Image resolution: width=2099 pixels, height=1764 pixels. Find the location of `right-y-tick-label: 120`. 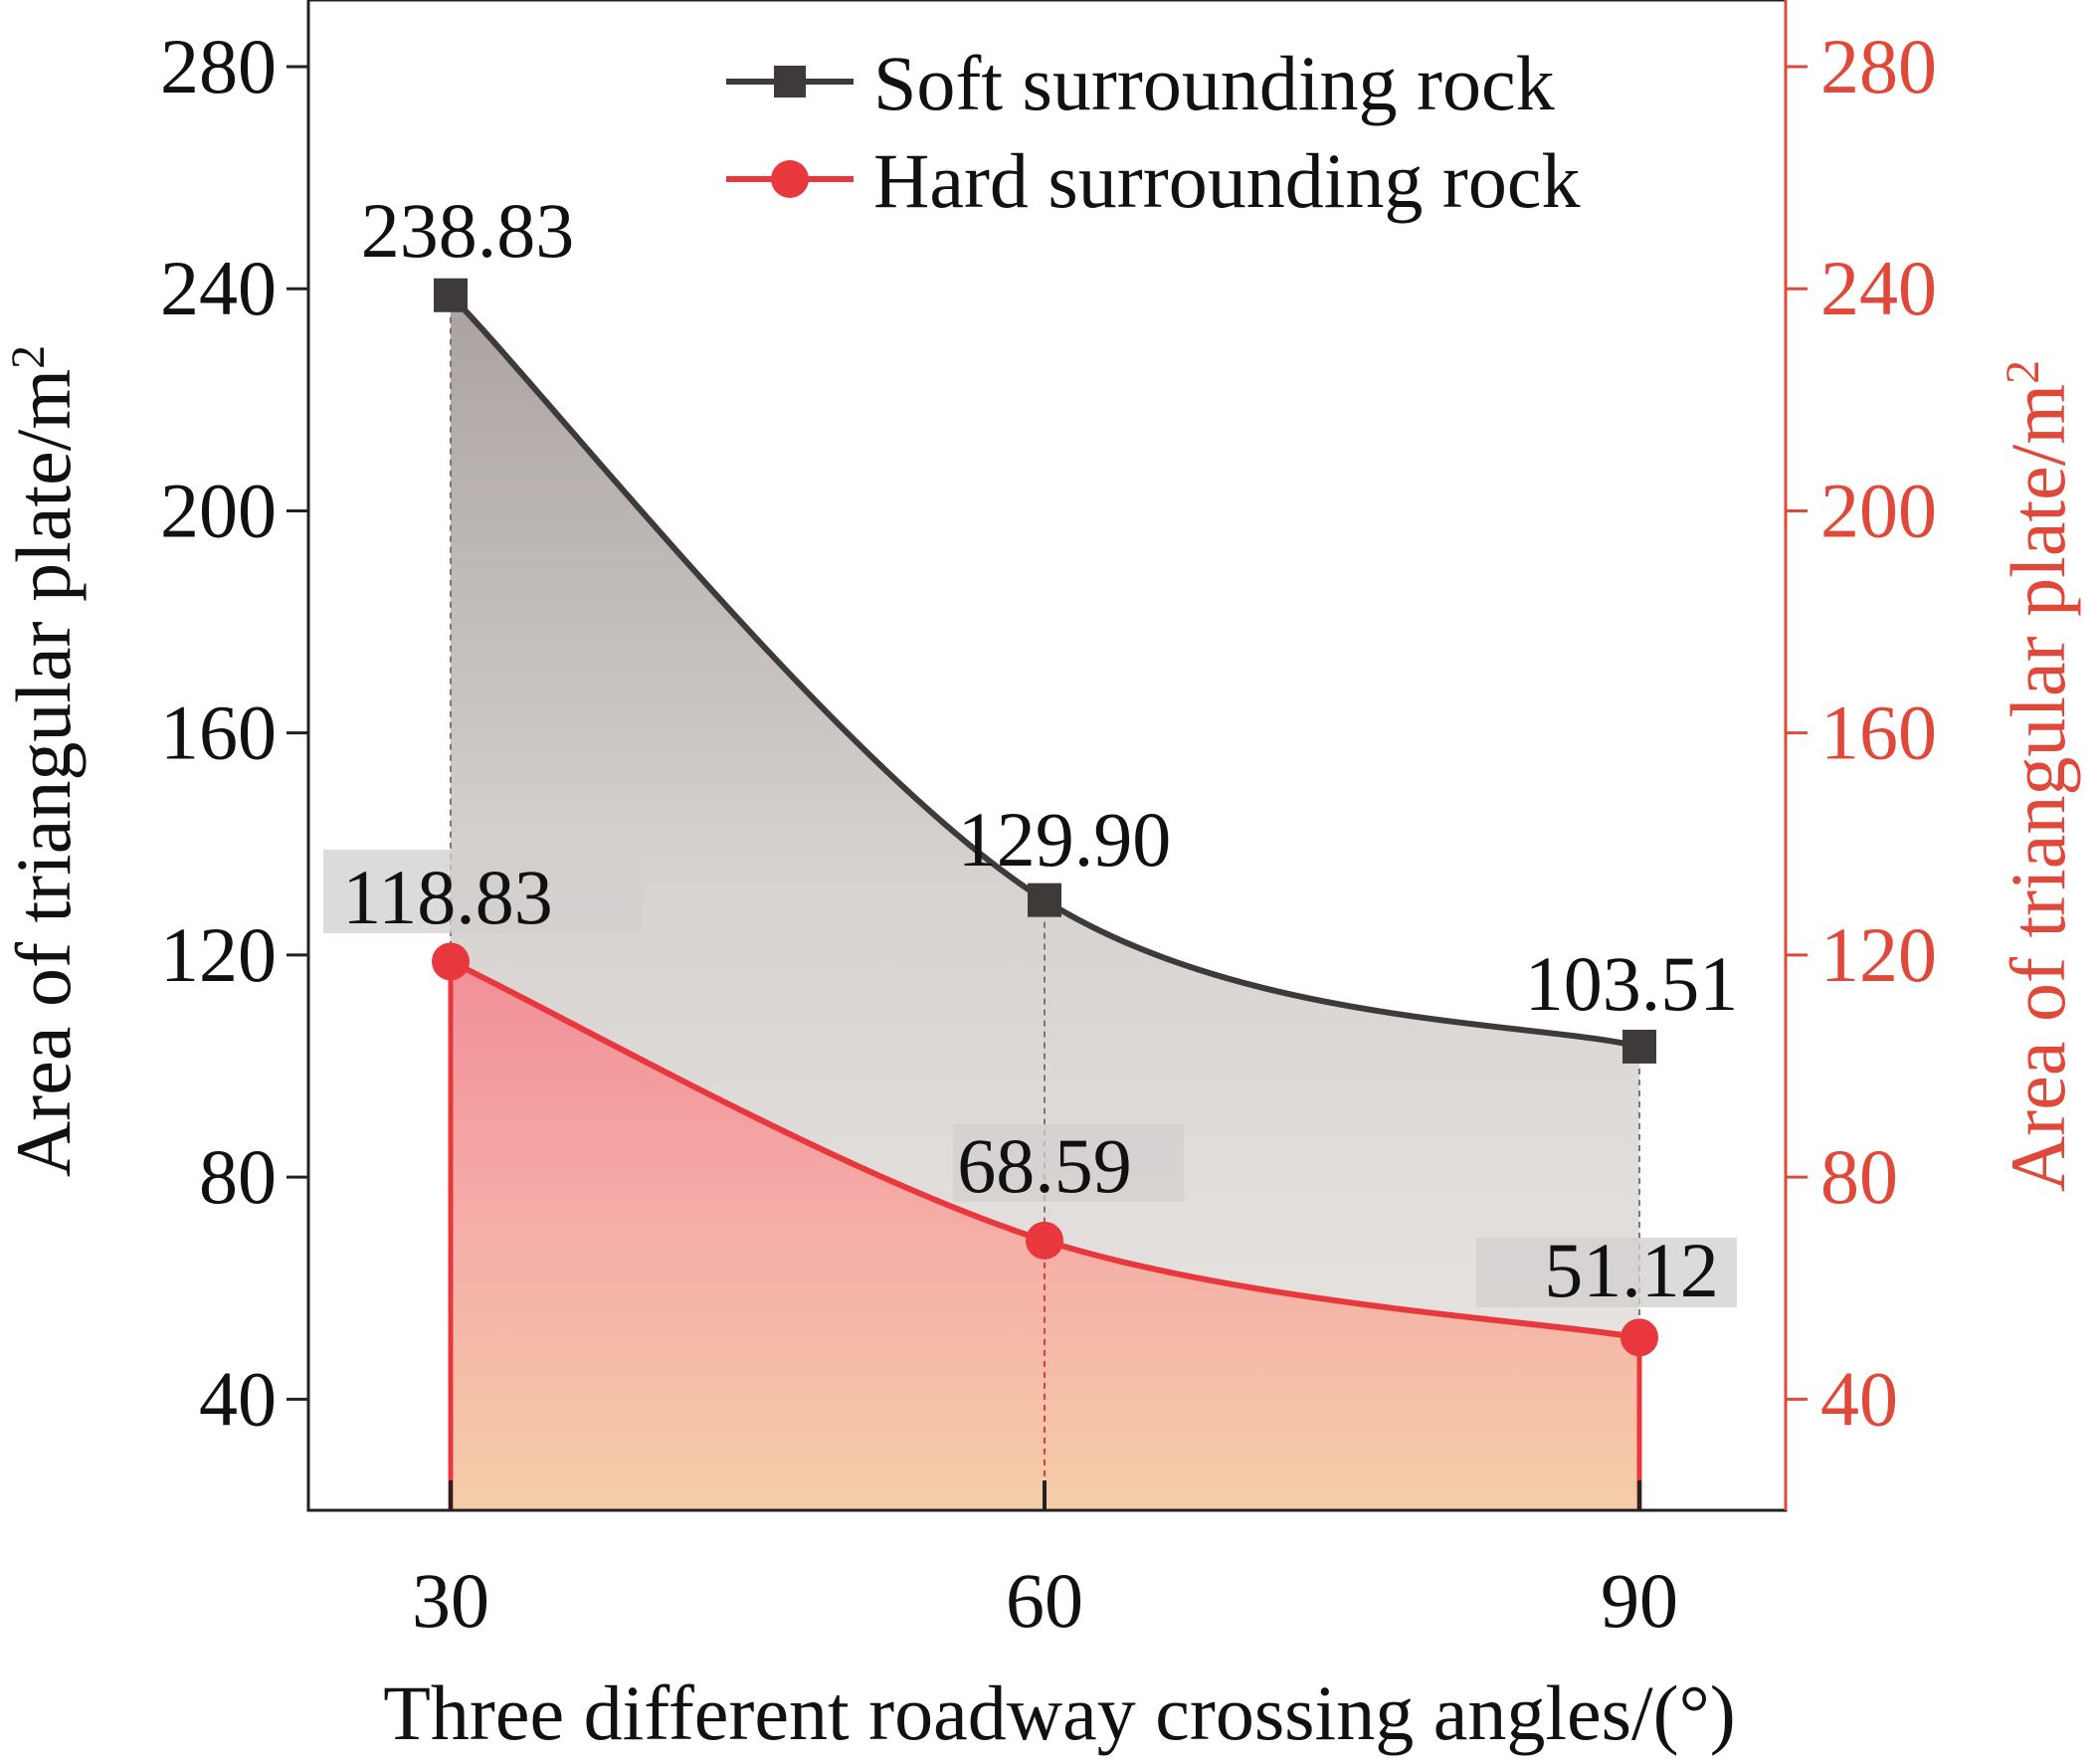

right-y-tick-label: 120 is located at coordinates (1878, 954).